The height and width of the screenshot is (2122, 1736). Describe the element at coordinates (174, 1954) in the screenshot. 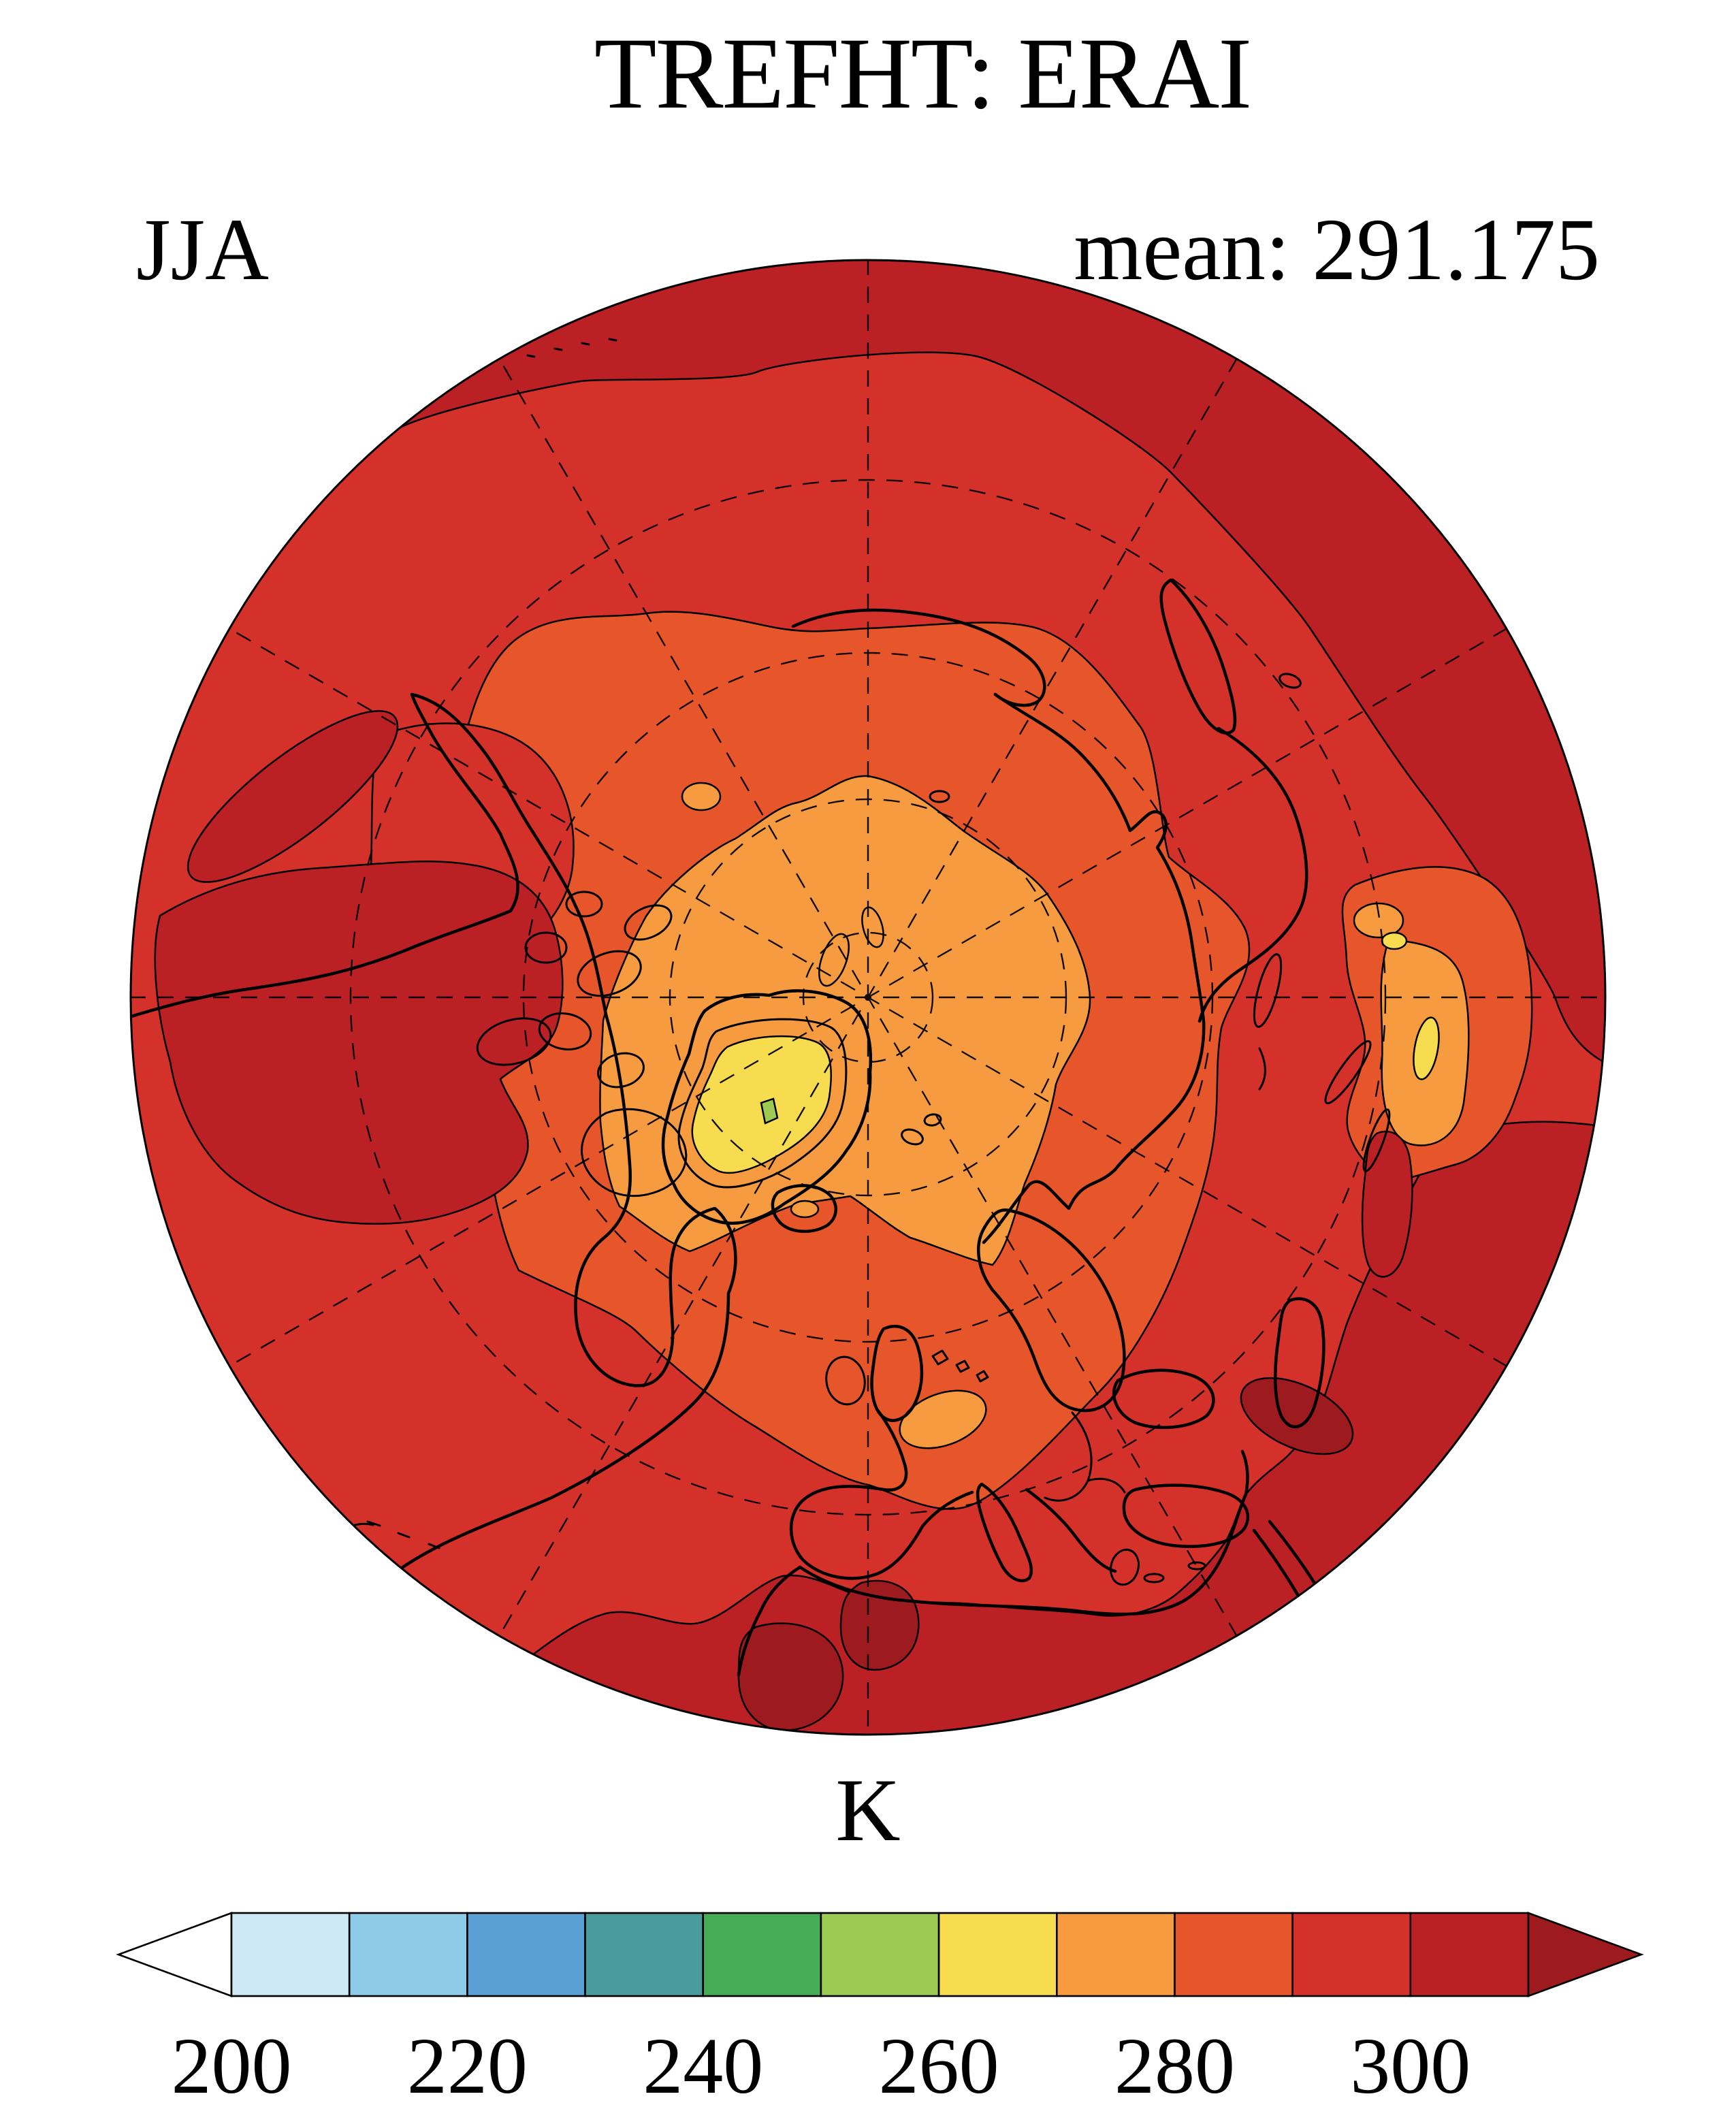

I see `colorbar-under-arrow` at that location.